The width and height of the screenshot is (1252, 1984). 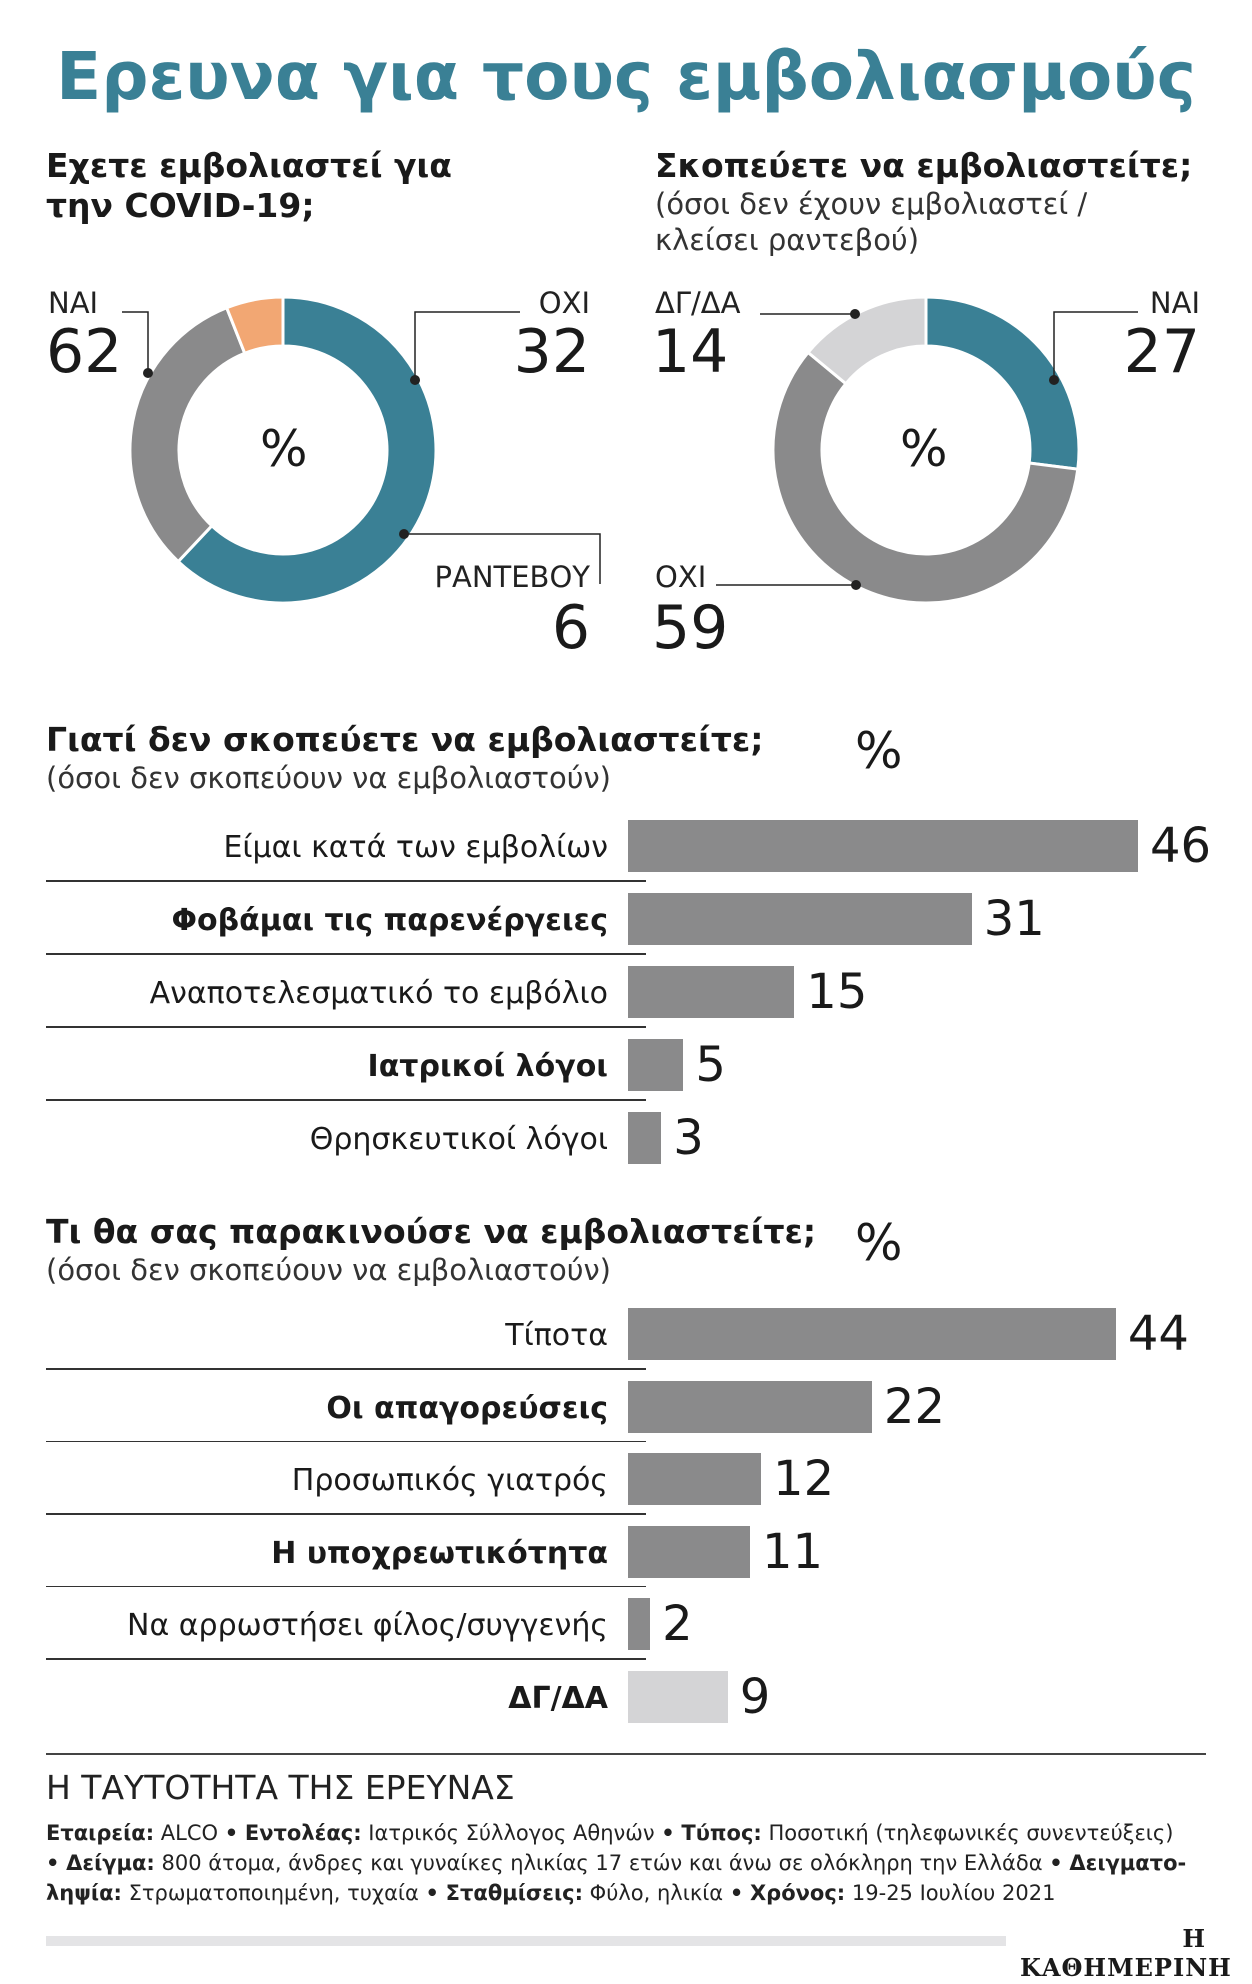 I want to click on footer-heading: Η ΤΑΥΤΟΤΗΤΑ ΤΗΣ ΕΡΕΥΝΑΣ, so click(x=280, y=1787).